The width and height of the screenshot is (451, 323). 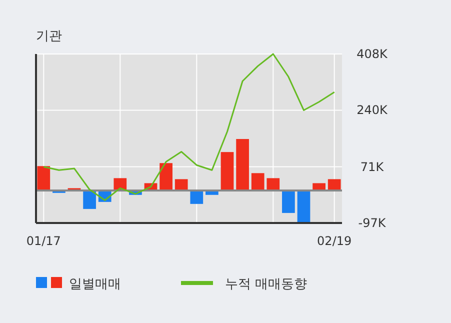 I want to click on y-tick-label: 408K, so click(x=372, y=54).